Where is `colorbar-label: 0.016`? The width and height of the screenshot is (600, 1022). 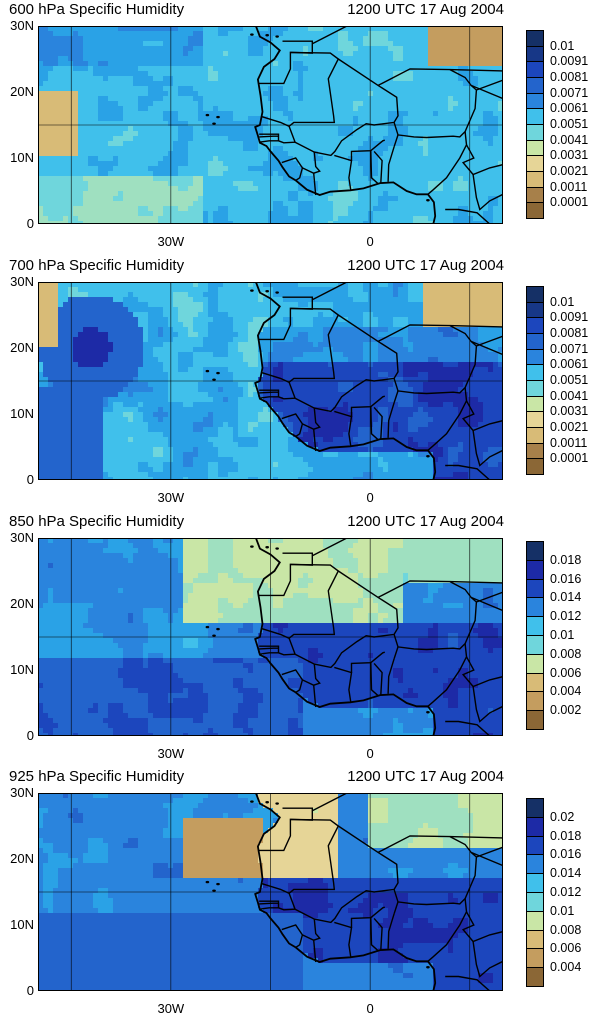
colorbar-label: 0.016 is located at coordinates (565, 854).